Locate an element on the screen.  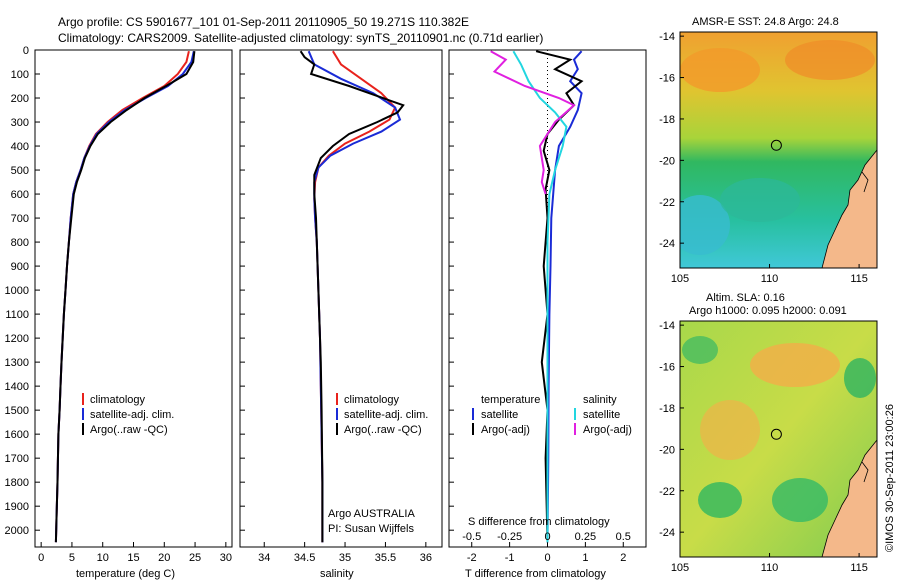
depth-tick-label: 1000 is located at coordinates (17, 291).